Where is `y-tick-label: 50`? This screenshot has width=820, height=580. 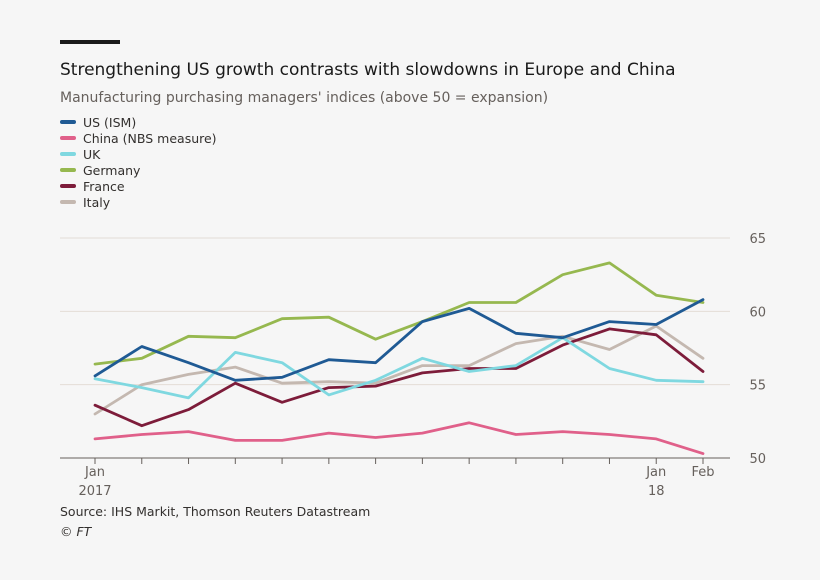 y-tick-label: 50 is located at coordinates (757, 459).